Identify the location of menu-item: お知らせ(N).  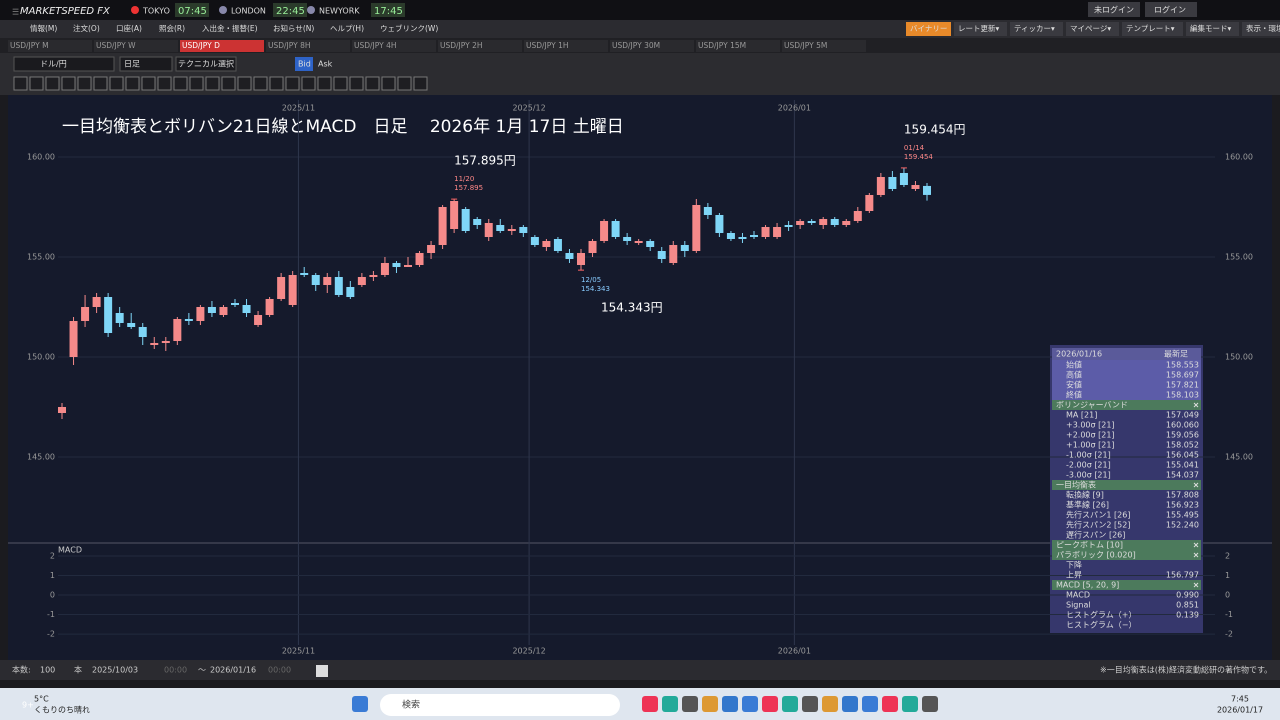
(293, 28).